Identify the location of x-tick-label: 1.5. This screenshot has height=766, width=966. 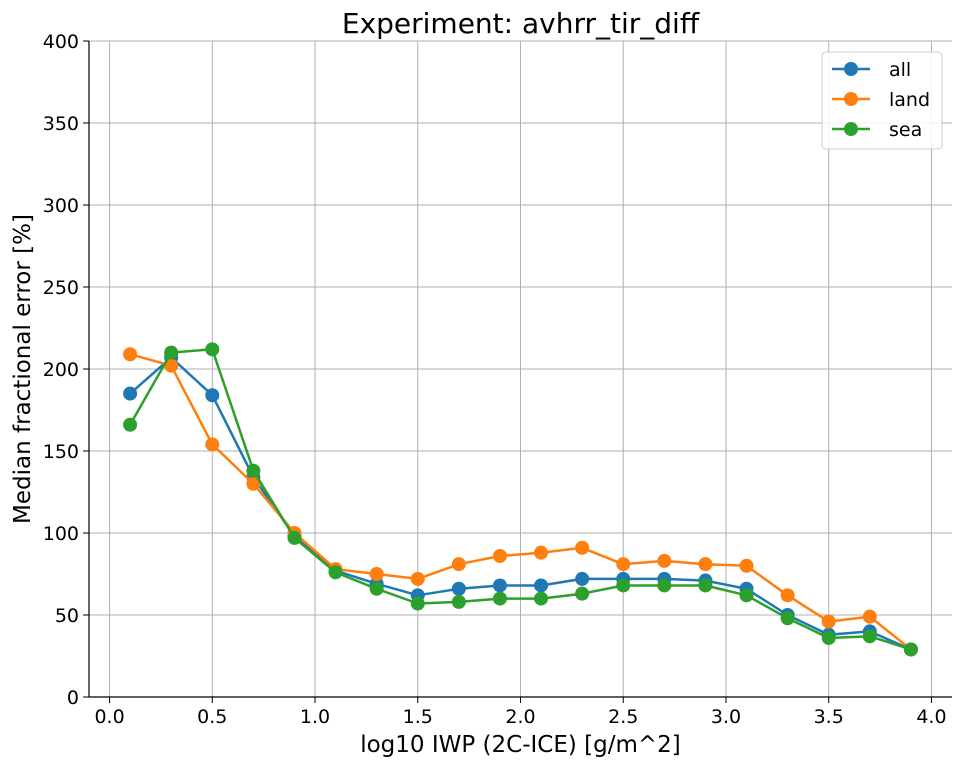
(418, 717).